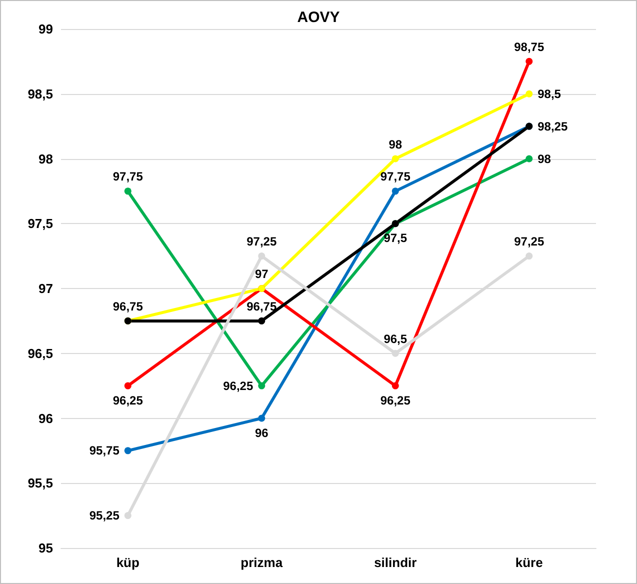  Describe the element at coordinates (550, 93) in the screenshot. I see `data-label: 98,5` at that location.